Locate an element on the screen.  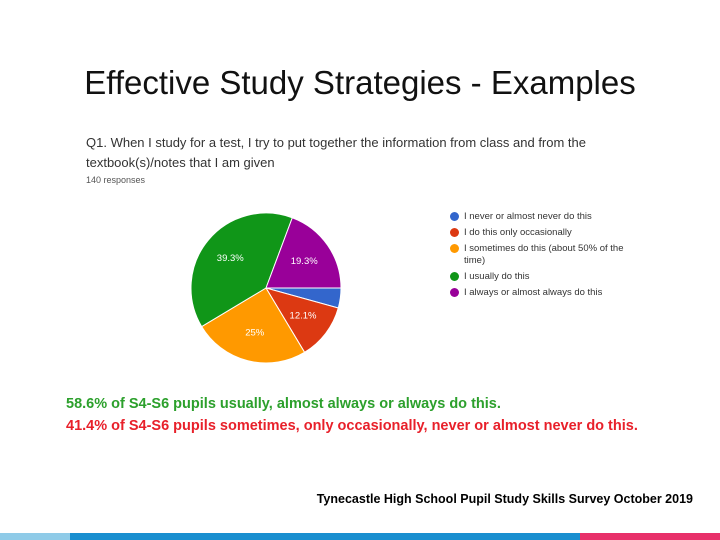
bottom-bar is located at coordinates (360, 536).